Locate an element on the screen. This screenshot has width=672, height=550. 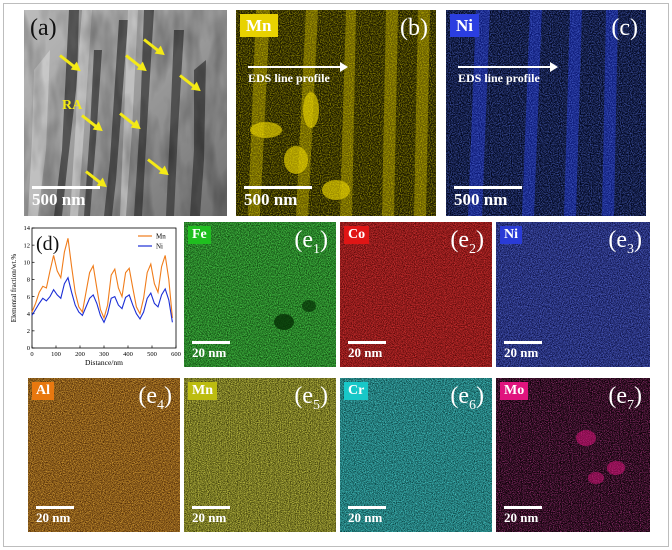
panel-c-ni-map: Ni (c) EDS line profile 500 nm is located at coordinates (546, 113).